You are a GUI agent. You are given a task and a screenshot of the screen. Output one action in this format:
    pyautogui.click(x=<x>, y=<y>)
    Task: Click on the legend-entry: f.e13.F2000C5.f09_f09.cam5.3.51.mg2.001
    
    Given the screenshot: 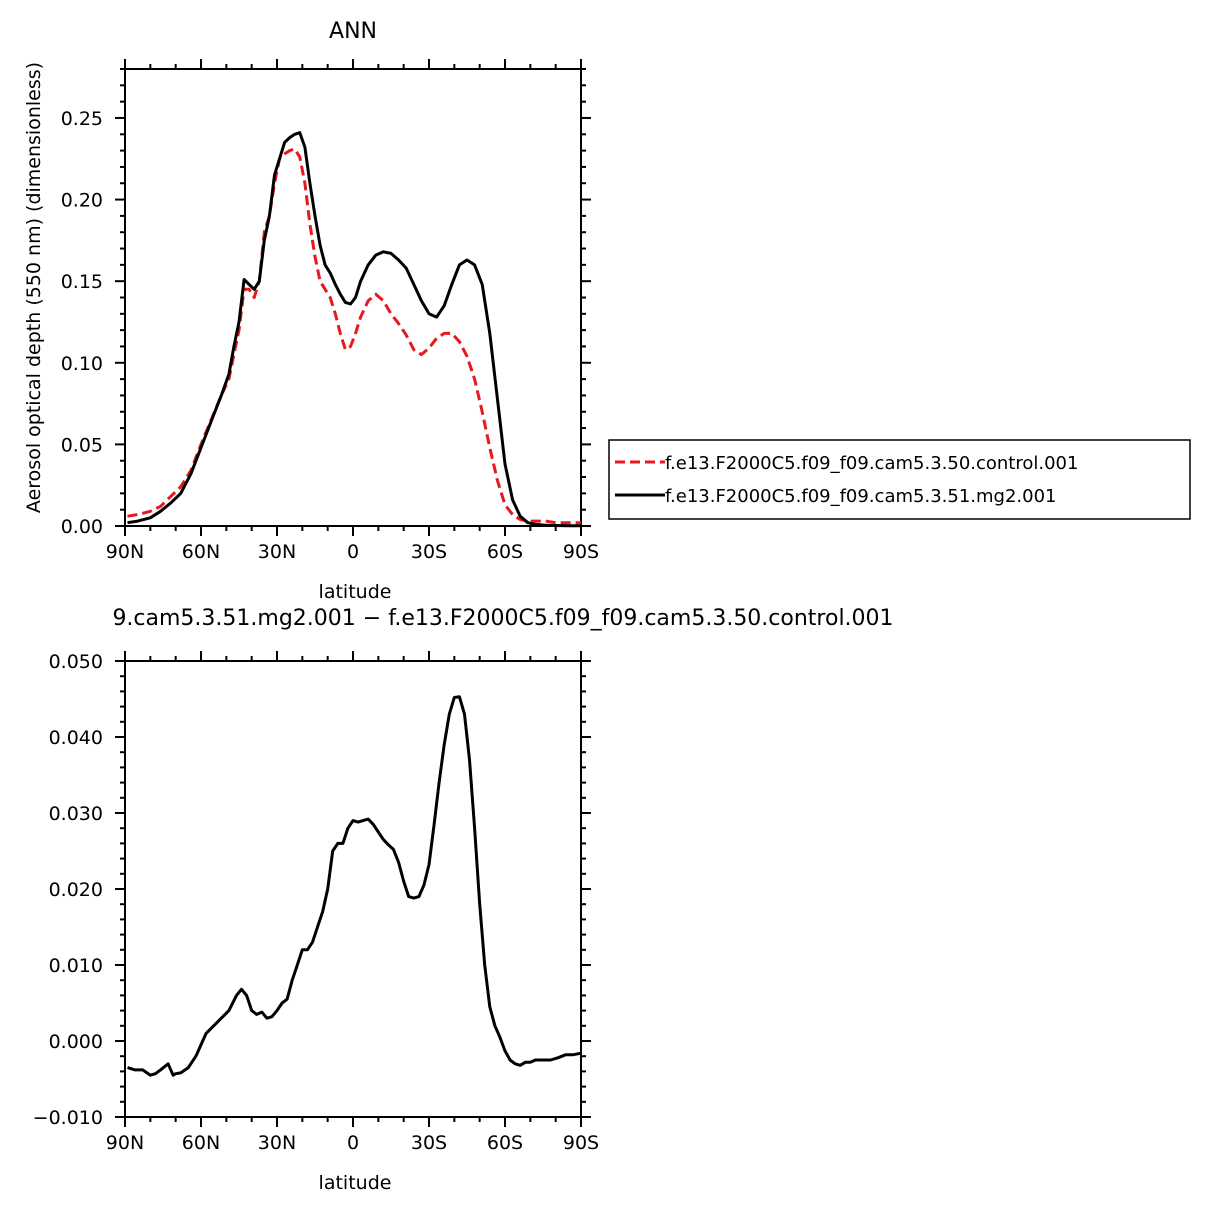 What is the action you would take?
    pyautogui.click(x=860, y=496)
    